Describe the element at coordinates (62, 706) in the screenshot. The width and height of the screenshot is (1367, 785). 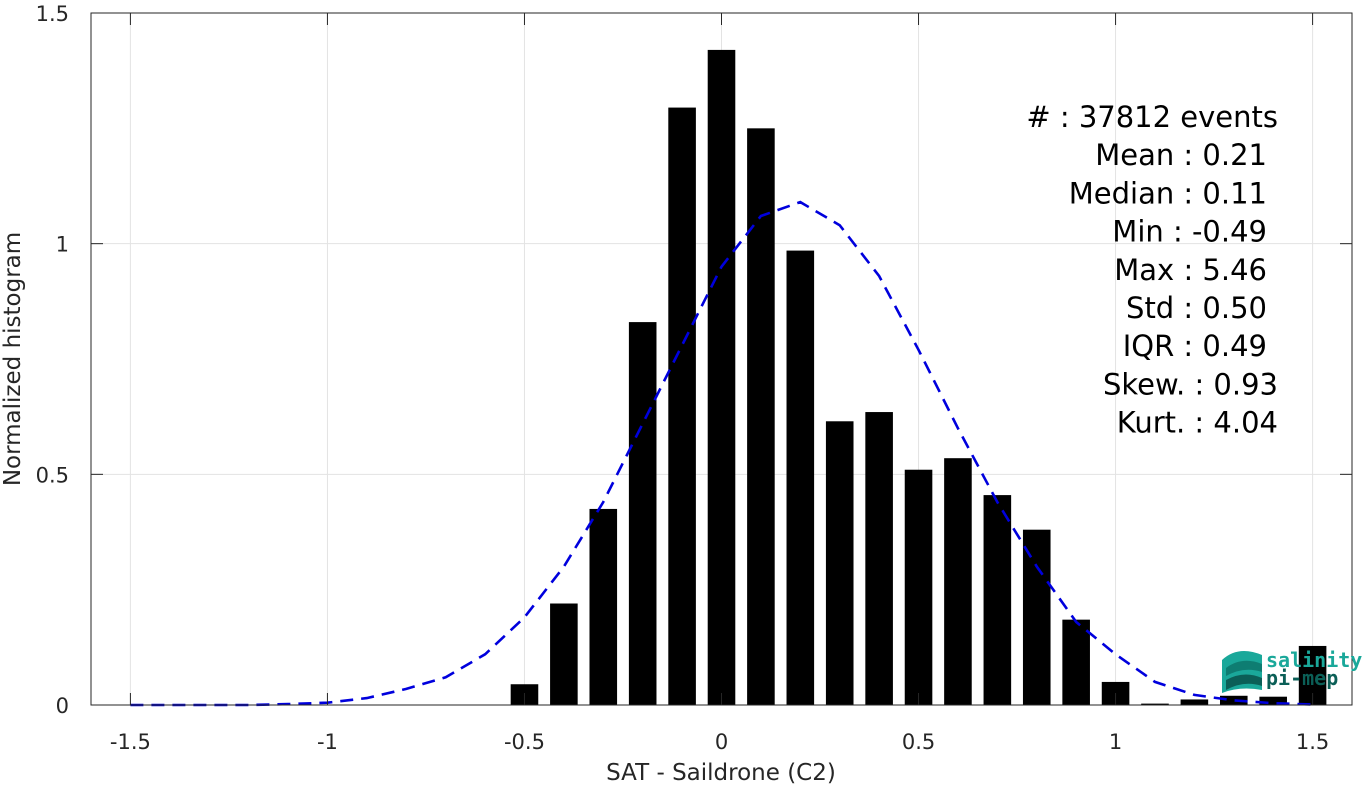
I see `y-tick-label: 0` at that location.